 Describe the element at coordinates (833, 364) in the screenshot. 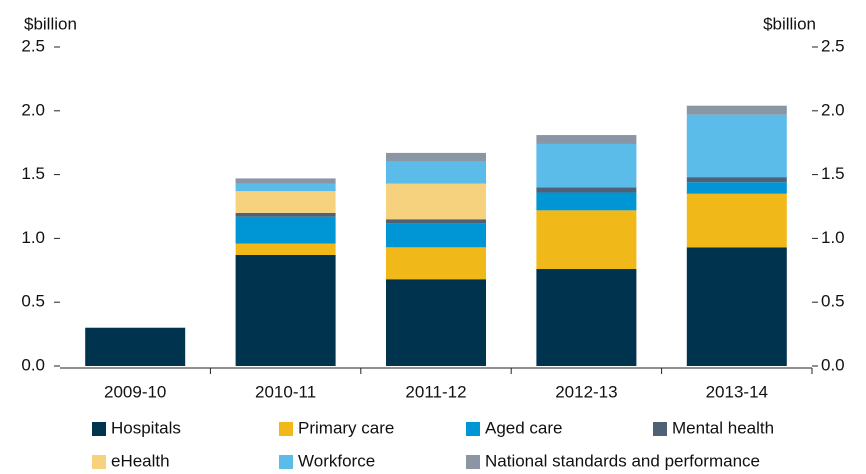

I see `y2-tick-label: 0.0` at that location.